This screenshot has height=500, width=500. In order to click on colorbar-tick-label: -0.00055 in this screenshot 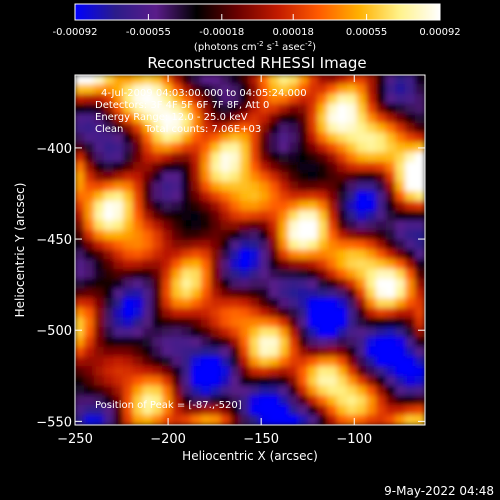, I will do `click(148, 32)`.